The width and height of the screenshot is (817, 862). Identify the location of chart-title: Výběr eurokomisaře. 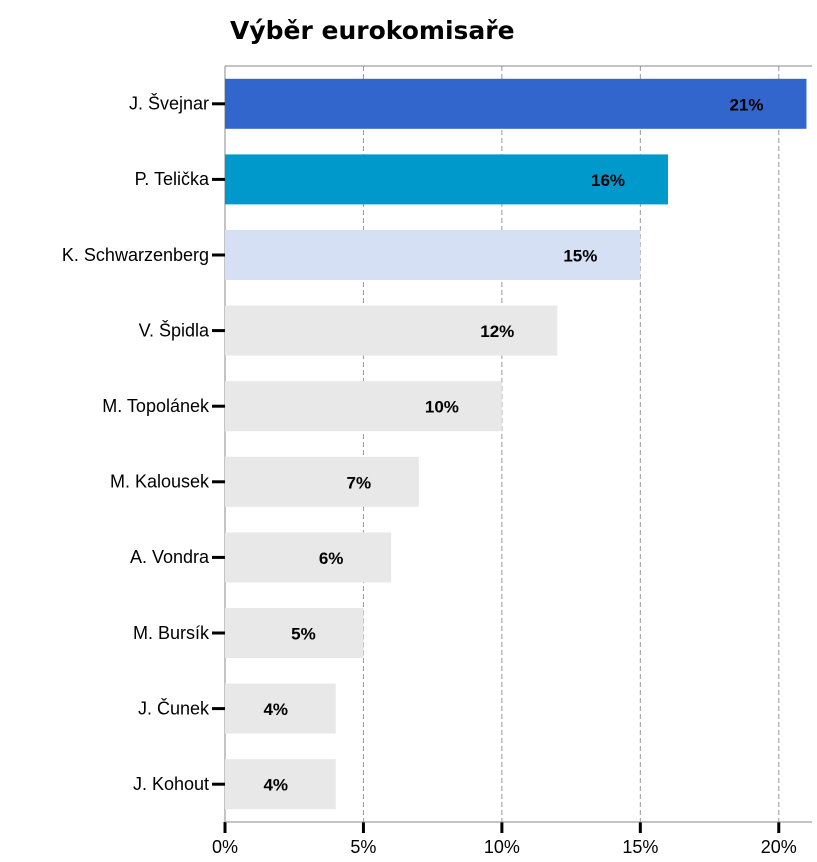
(372, 30).